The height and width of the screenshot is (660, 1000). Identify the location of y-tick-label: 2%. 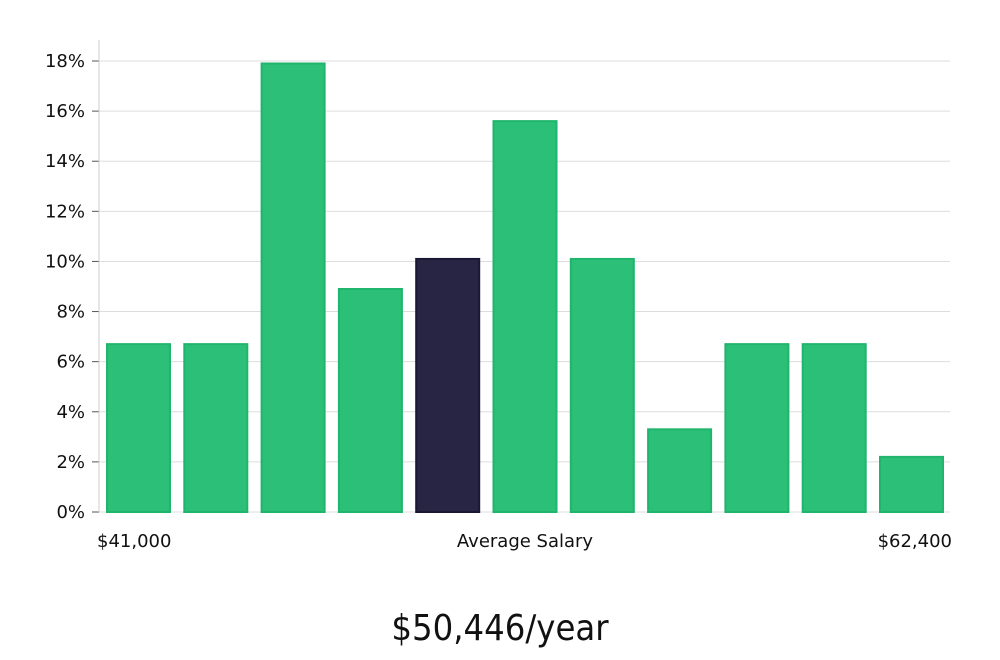
(70, 462).